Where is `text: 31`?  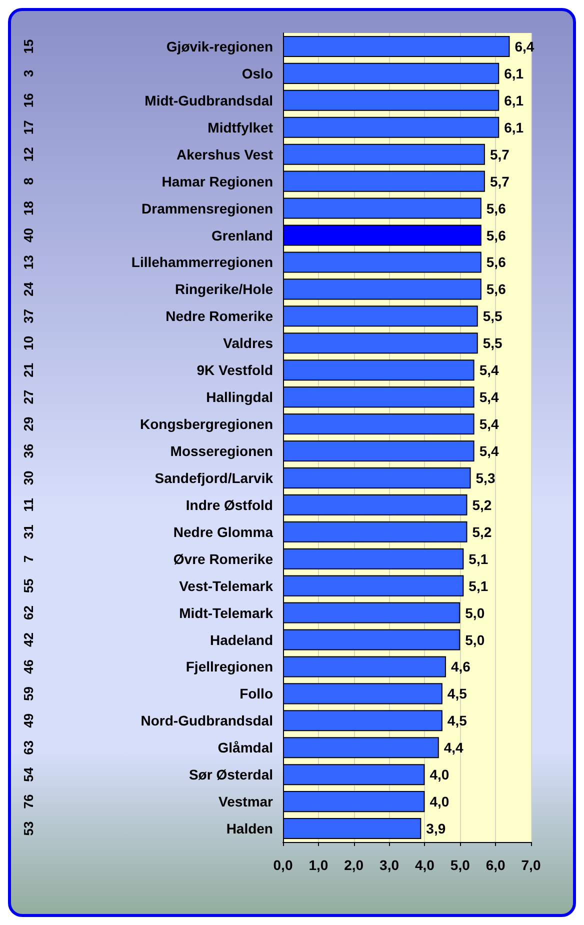
text: 31 is located at coordinates (28, 532).